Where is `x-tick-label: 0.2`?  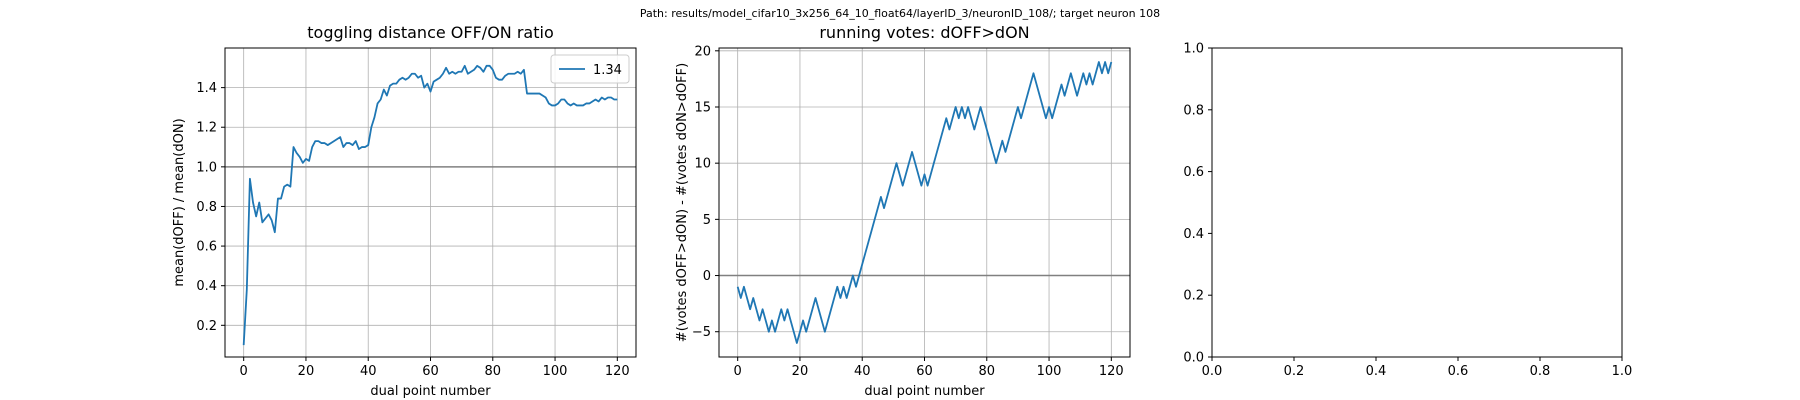
x-tick-label: 0.2 is located at coordinates (1294, 371).